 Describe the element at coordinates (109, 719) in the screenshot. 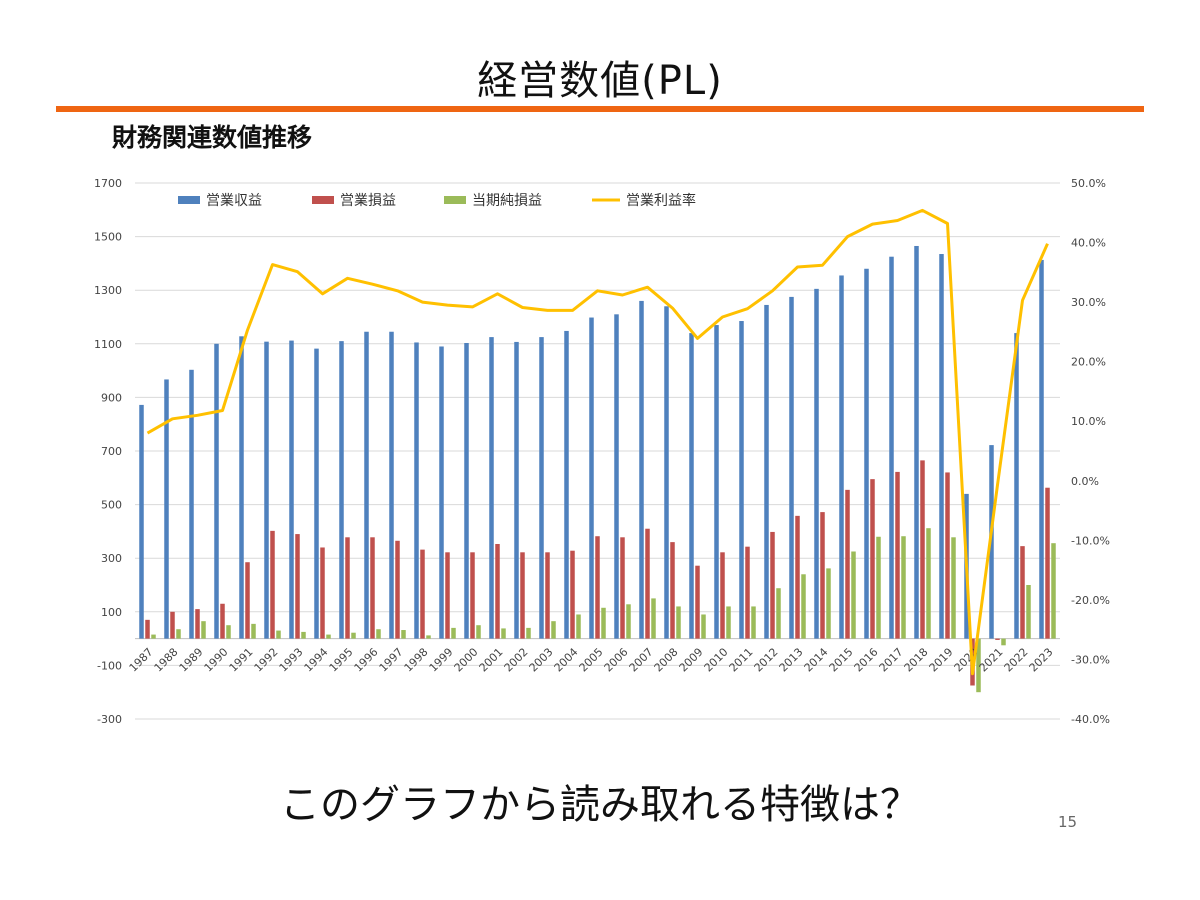

I see `y-left-tick-label: -300` at that location.